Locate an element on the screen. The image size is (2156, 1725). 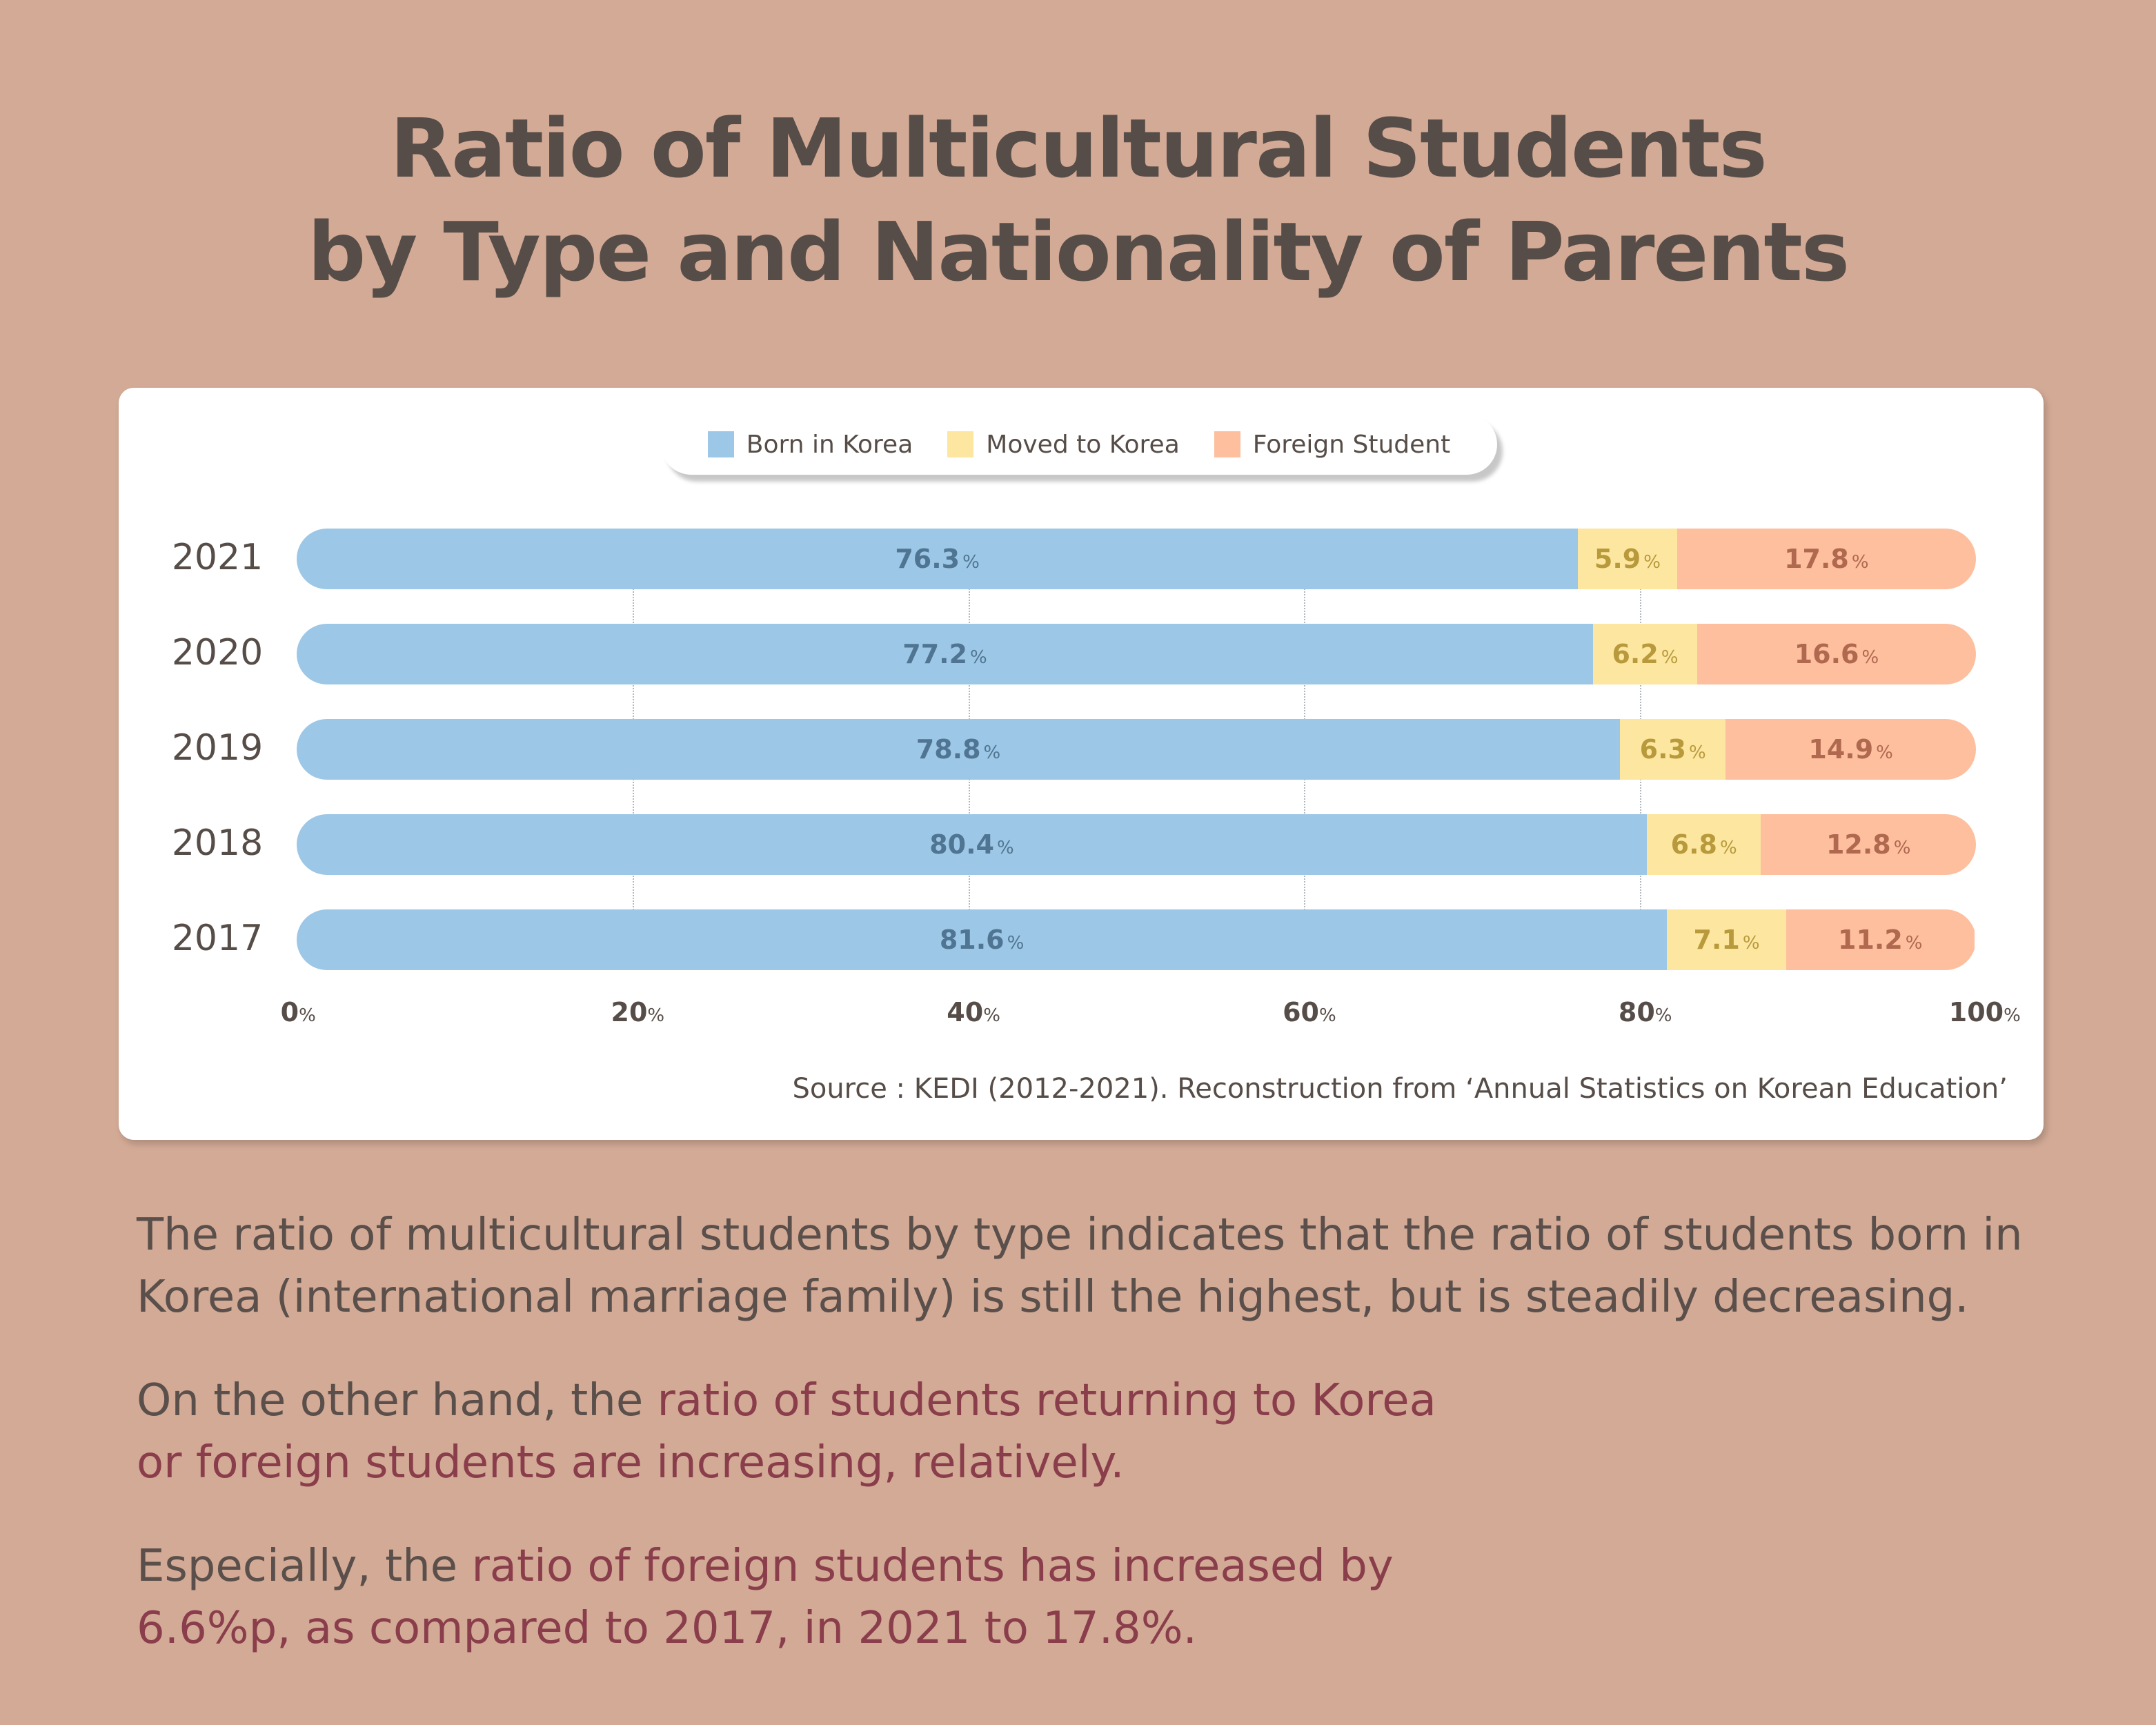
year-label: 2019 is located at coordinates (217, 748).